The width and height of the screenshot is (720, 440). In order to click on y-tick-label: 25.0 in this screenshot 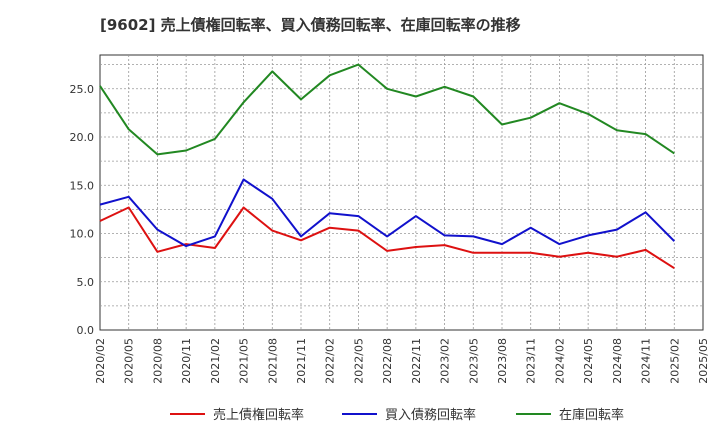, I will do `click(82, 89)`.